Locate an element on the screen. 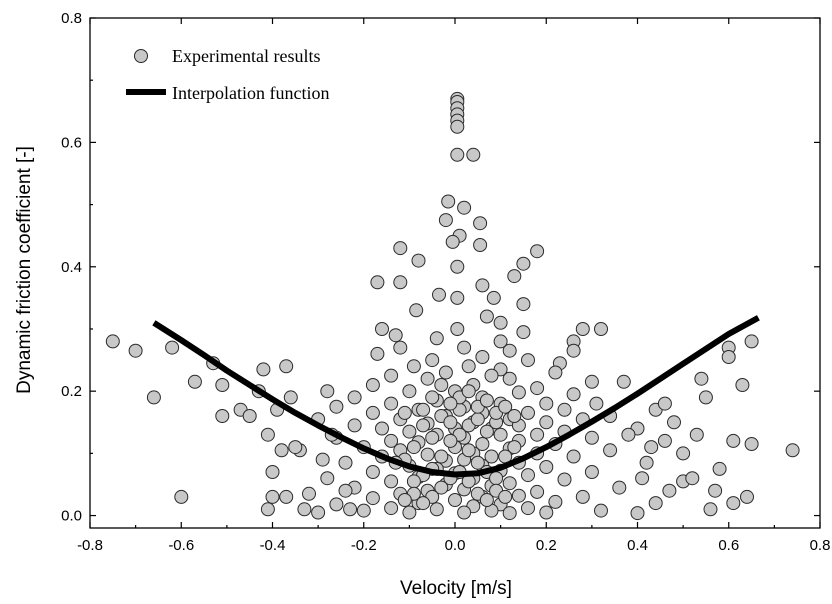 The height and width of the screenshot is (604, 832). y-tick-label: 0.2 is located at coordinates (71, 391).